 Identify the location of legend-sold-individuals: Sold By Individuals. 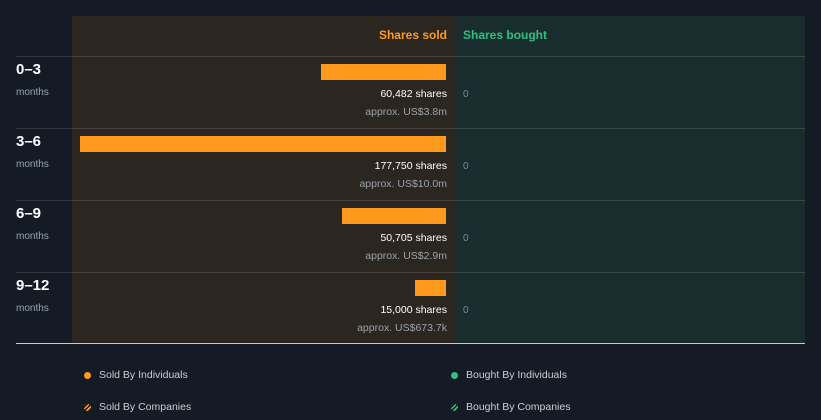
(136, 375).